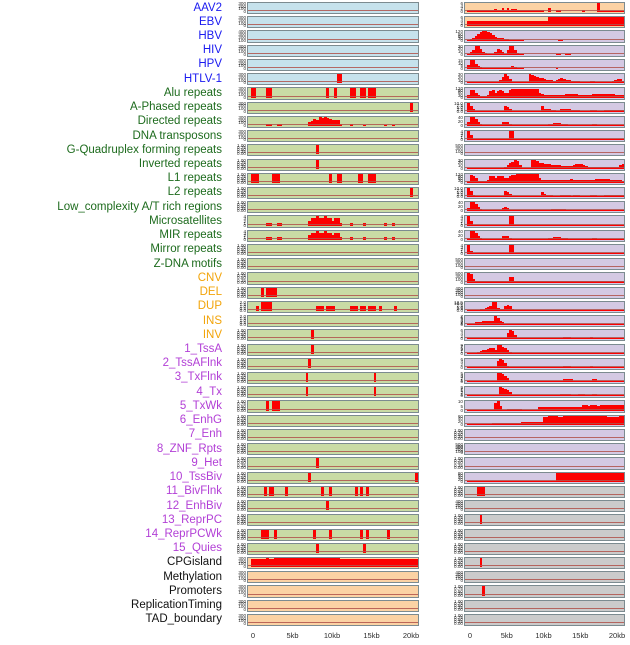 The image size is (630, 645). What do you see at coordinates (455, 192) in the screenshot?
I see `y-axis-ticks: 10.0 7.5 5.0 2.5 0.0` at bounding box center [455, 192].